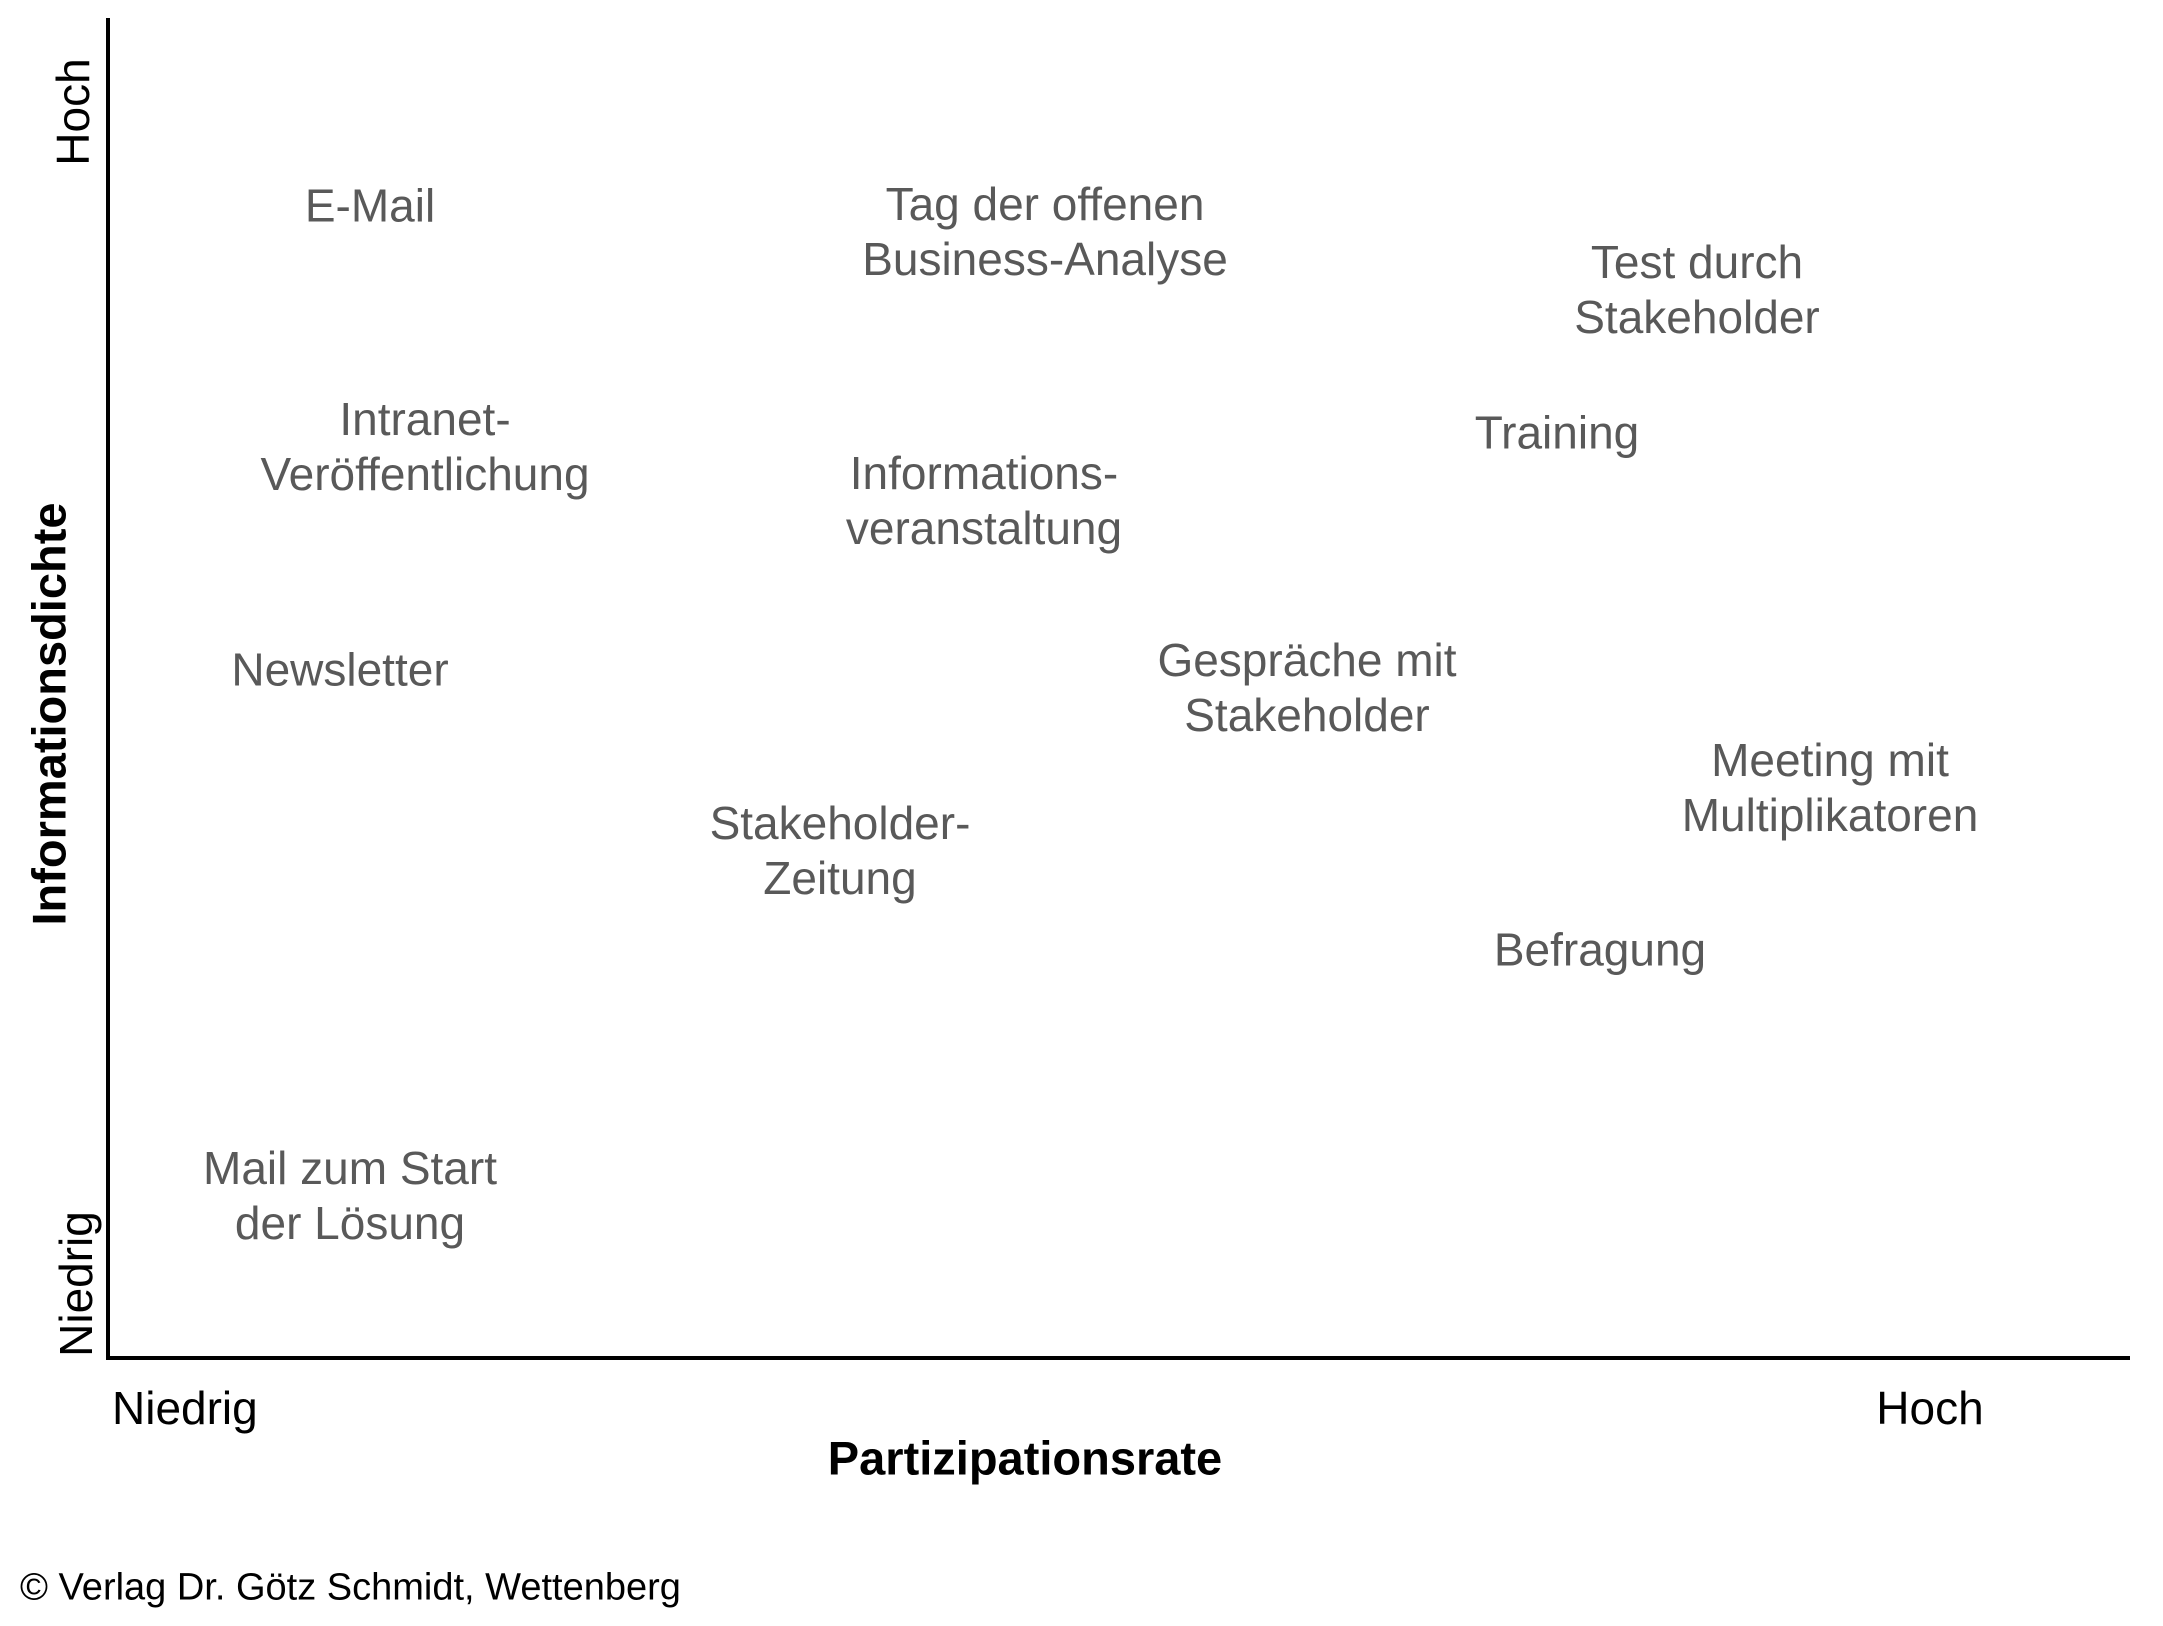 The width and height of the screenshot is (2163, 1626). What do you see at coordinates (1557, 432) in the screenshot?
I see `scatter-label-training: Training` at bounding box center [1557, 432].